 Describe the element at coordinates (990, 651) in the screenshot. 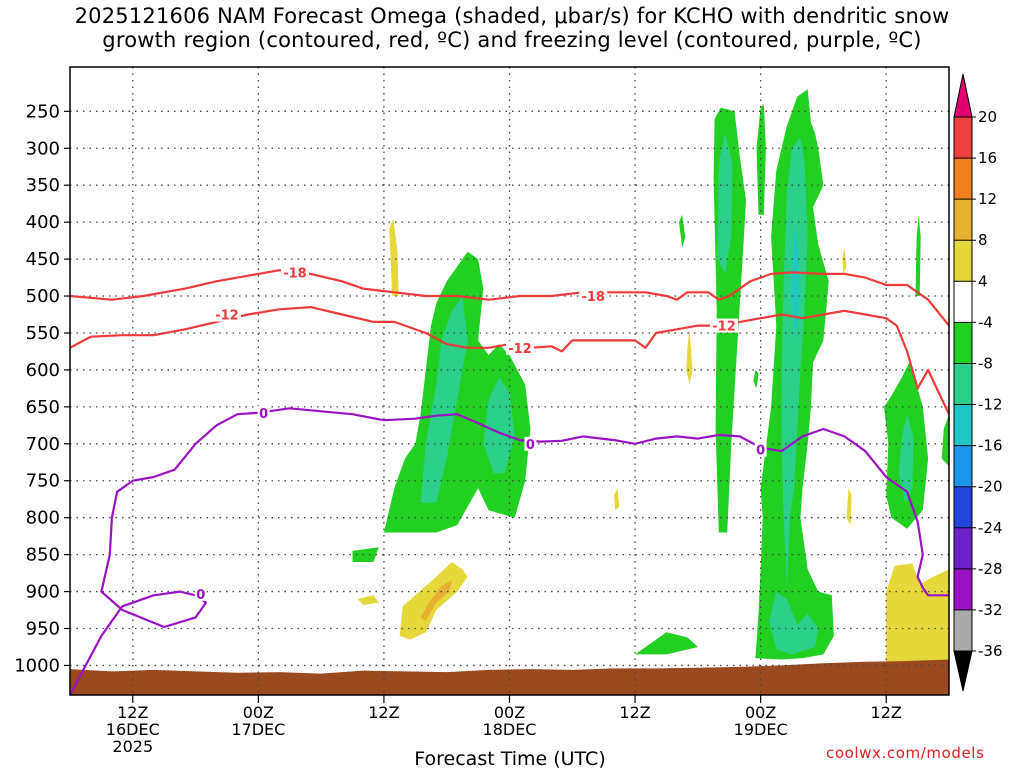

I see `colorbar-label-13: -36` at that location.